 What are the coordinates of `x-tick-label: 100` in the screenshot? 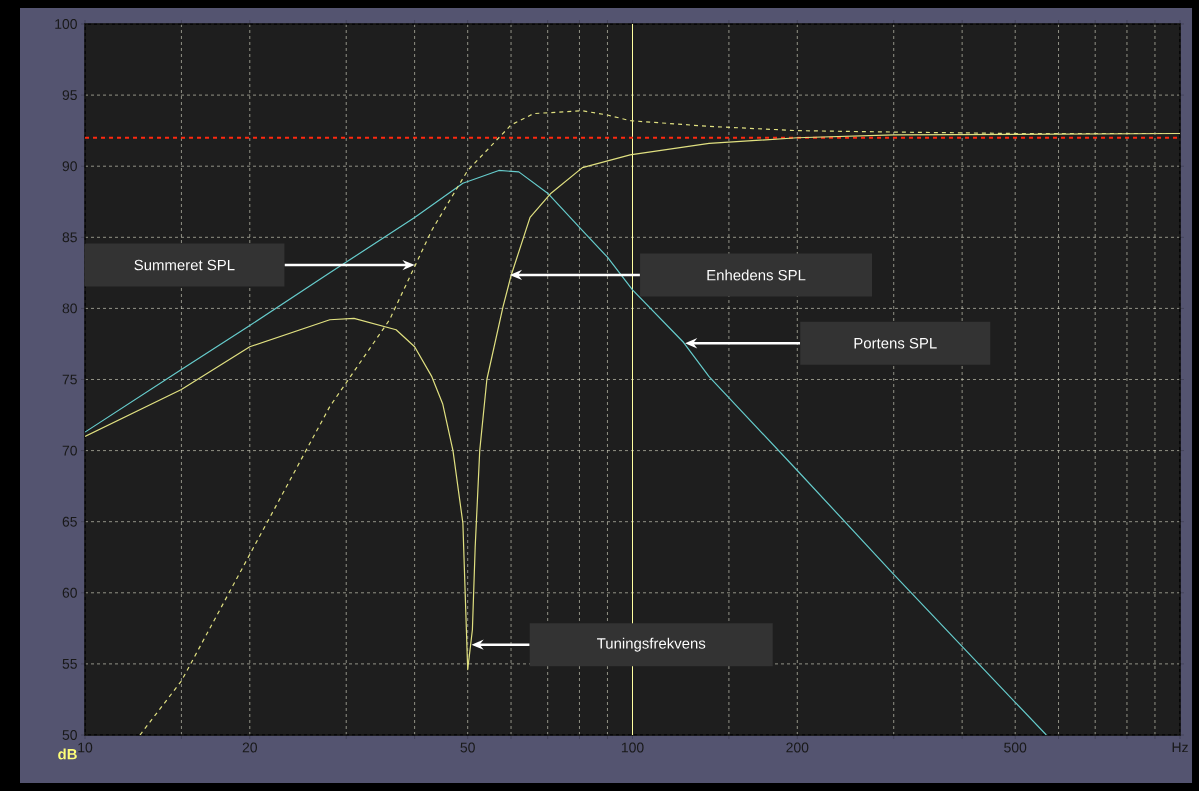 It's located at (632, 747).